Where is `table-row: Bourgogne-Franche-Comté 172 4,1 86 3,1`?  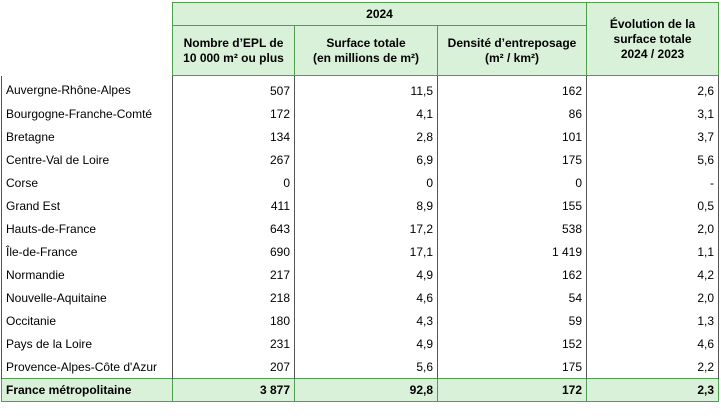 table-row: Bourgogne-Franche-Comté 172 4,1 86 3,1 is located at coordinates (360, 113).